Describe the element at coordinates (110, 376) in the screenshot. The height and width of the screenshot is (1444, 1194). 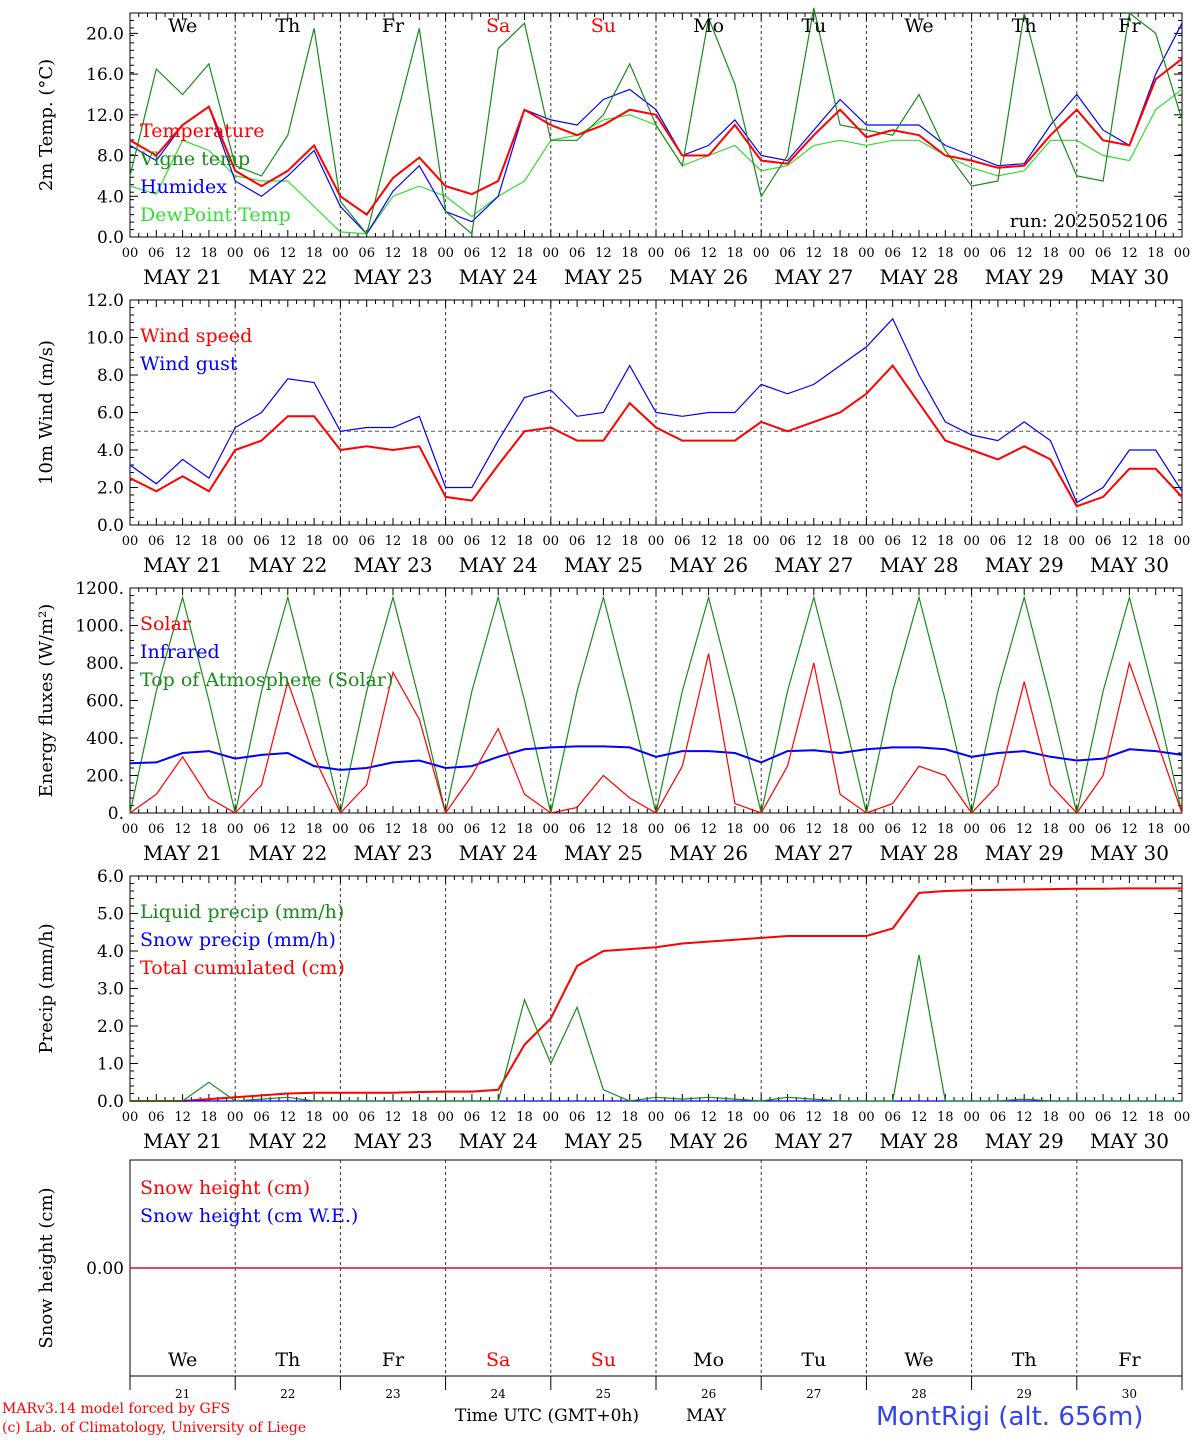
I see `y-tick-label: 8.0` at that location.